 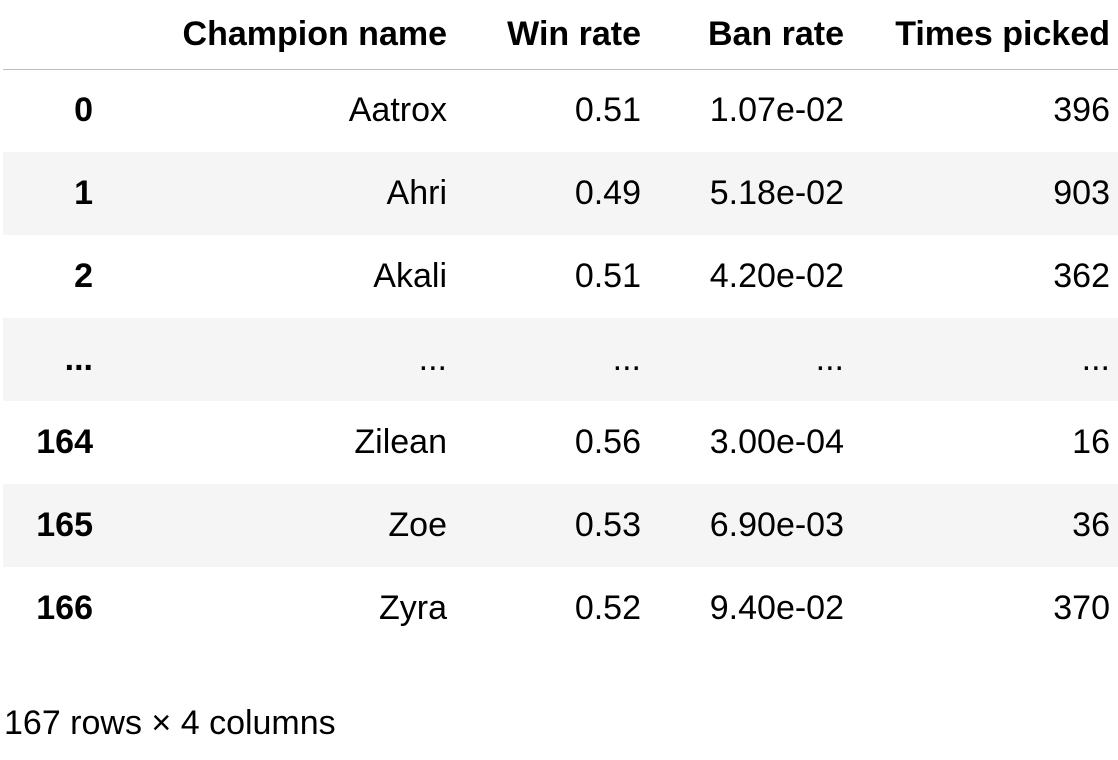 I want to click on table-row: 2 Akali 0.51 4.20e-02 362, so click(x=560, y=276).